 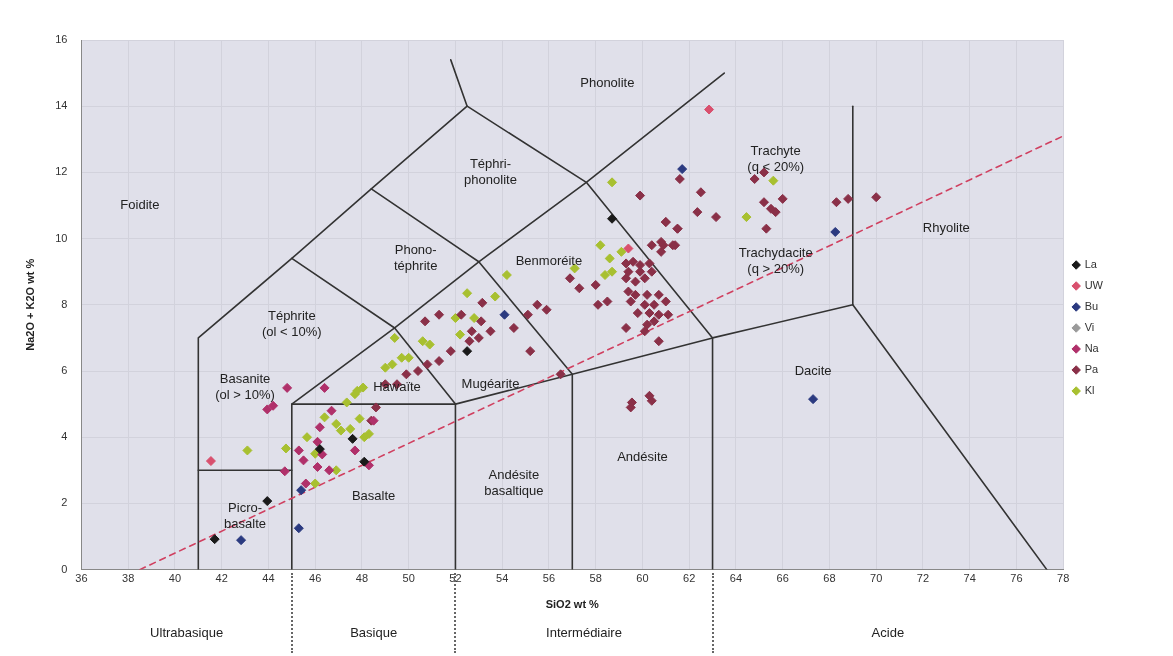 What do you see at coordinates (572, 604) in the screenshot?
I see `x-axis-title: SiO2 wt %` at bounding box center [572, 604].